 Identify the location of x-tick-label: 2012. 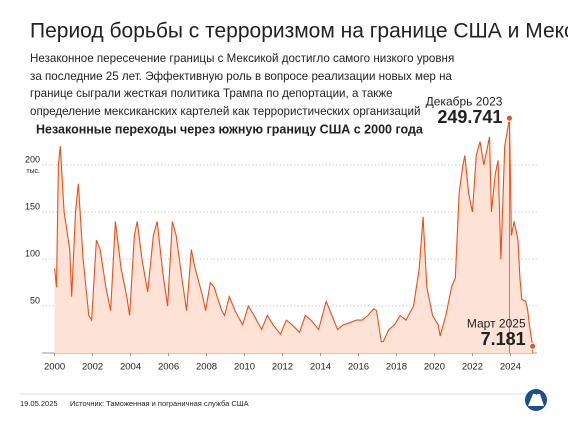
(282, 367).